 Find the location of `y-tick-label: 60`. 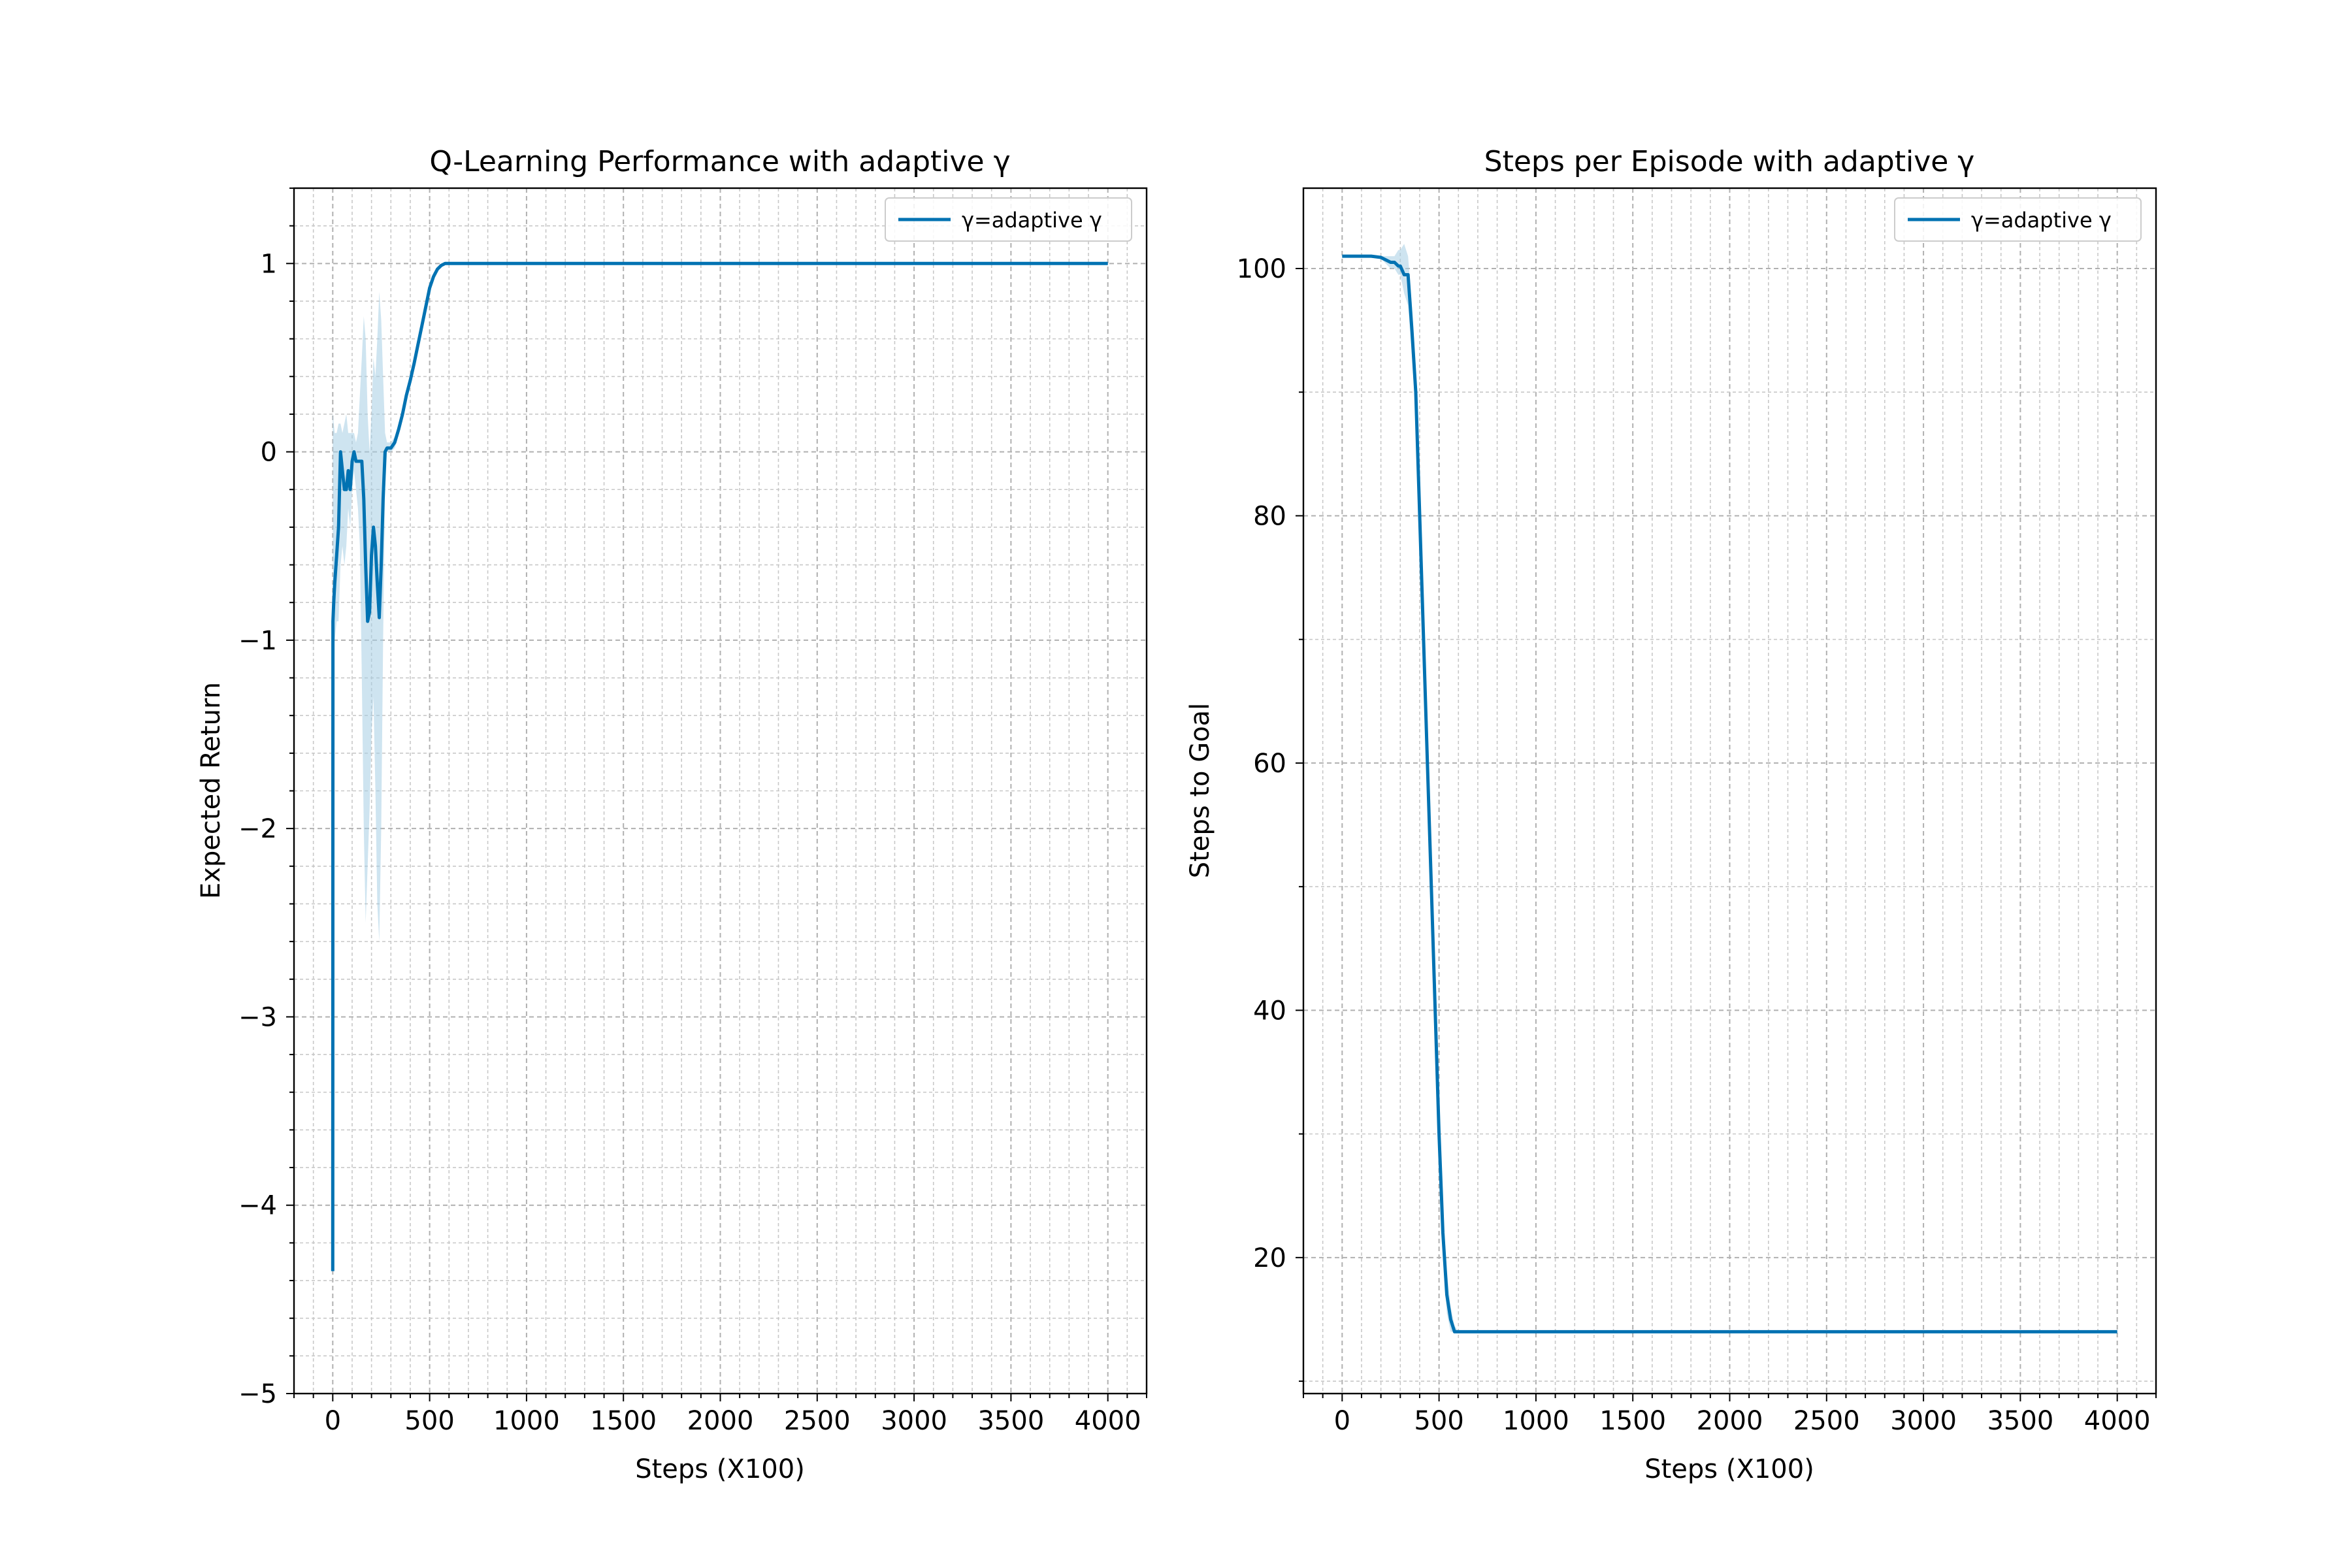

y-tick-label: 60 is located at coordinates (1269, 764).